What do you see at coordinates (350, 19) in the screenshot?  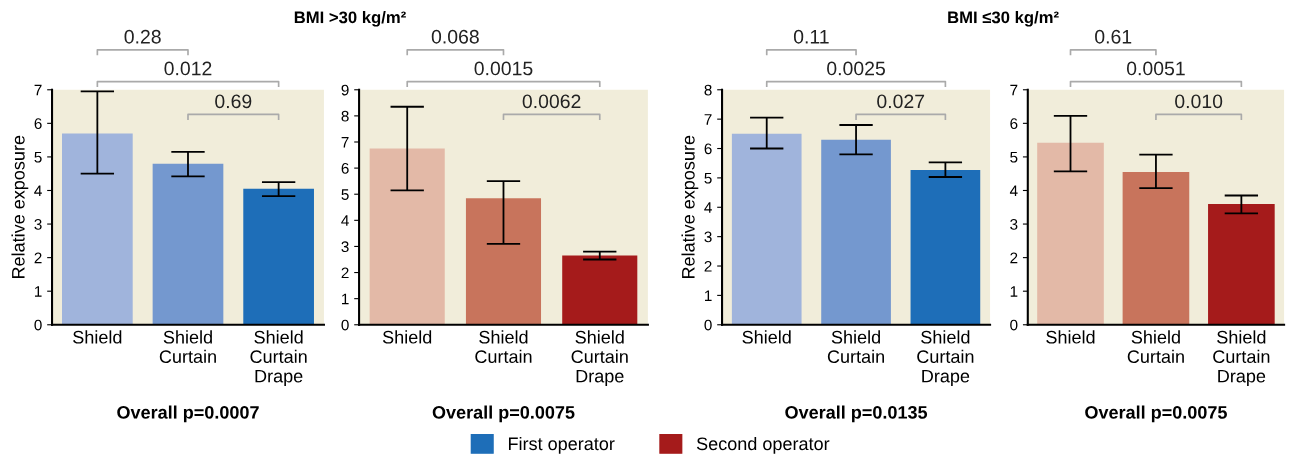 I see `chart-title: BMI >30 kg/m²` at bounding box center [350, 19].